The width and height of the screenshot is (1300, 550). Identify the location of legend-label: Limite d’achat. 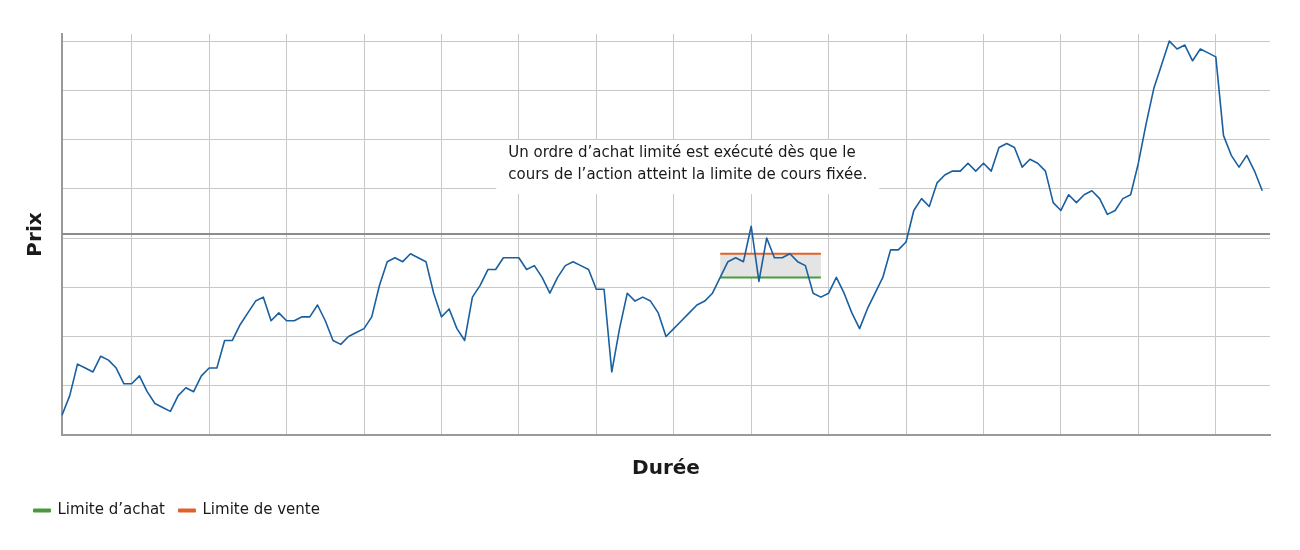
(111, 509).